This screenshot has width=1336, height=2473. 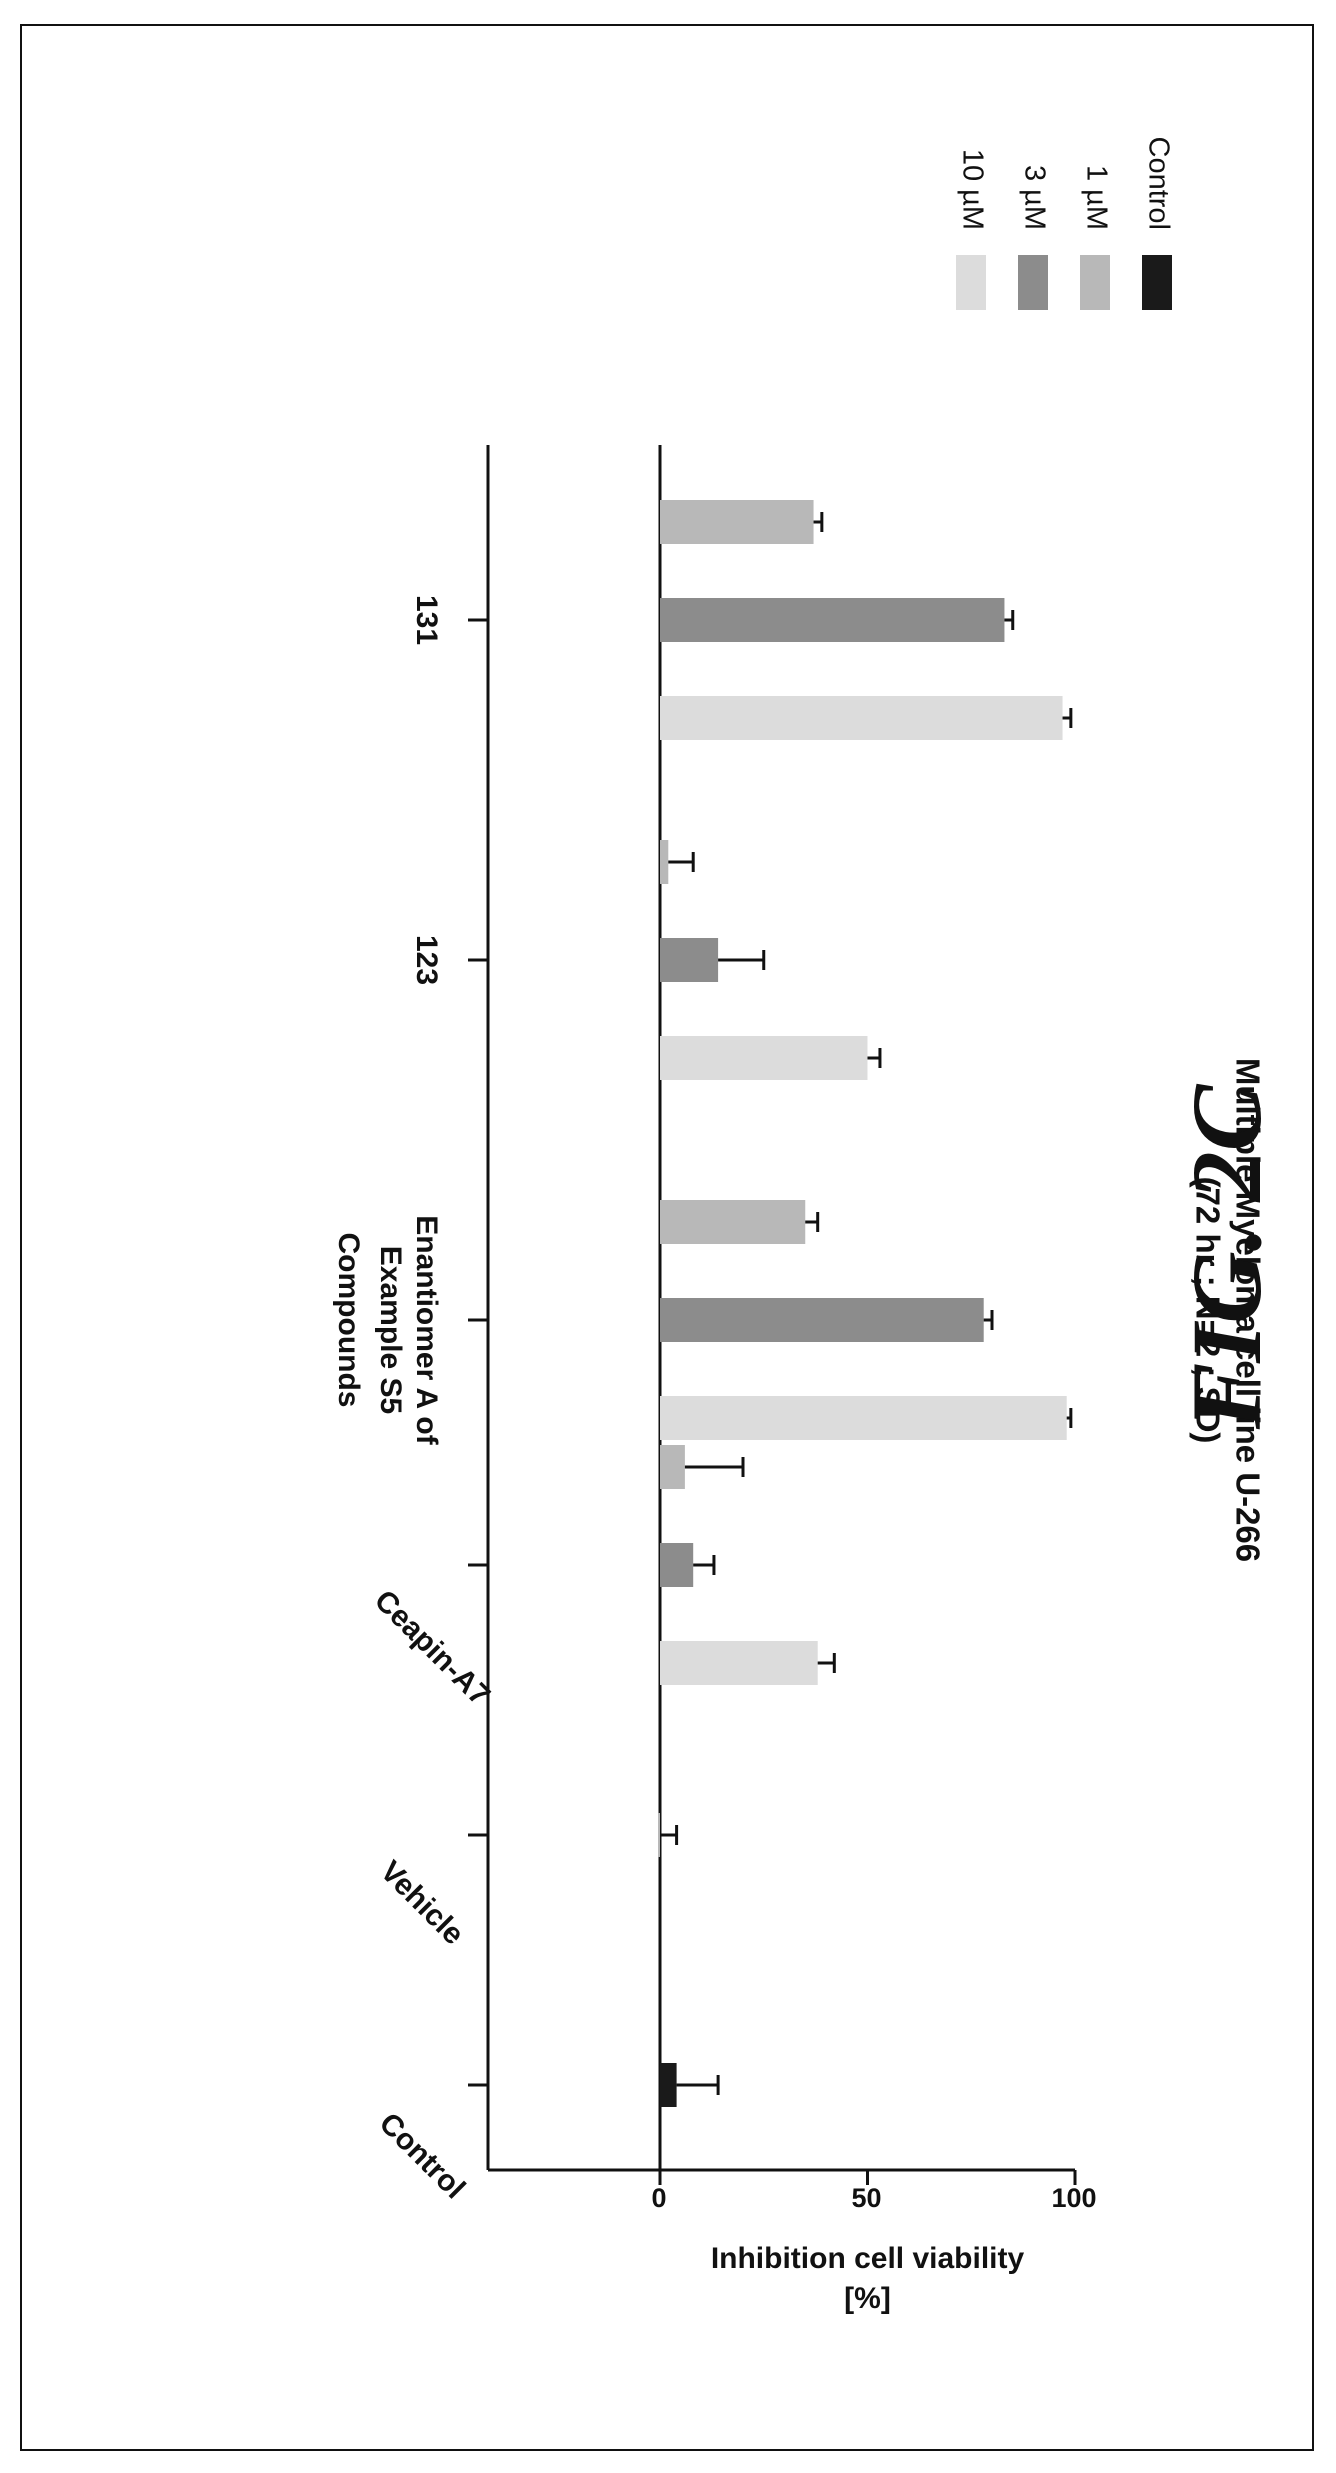 What do you see at coordinates (426, 620) in the screenshot?
I see `x-tick-label: 131` at bounding box center [426, 620].